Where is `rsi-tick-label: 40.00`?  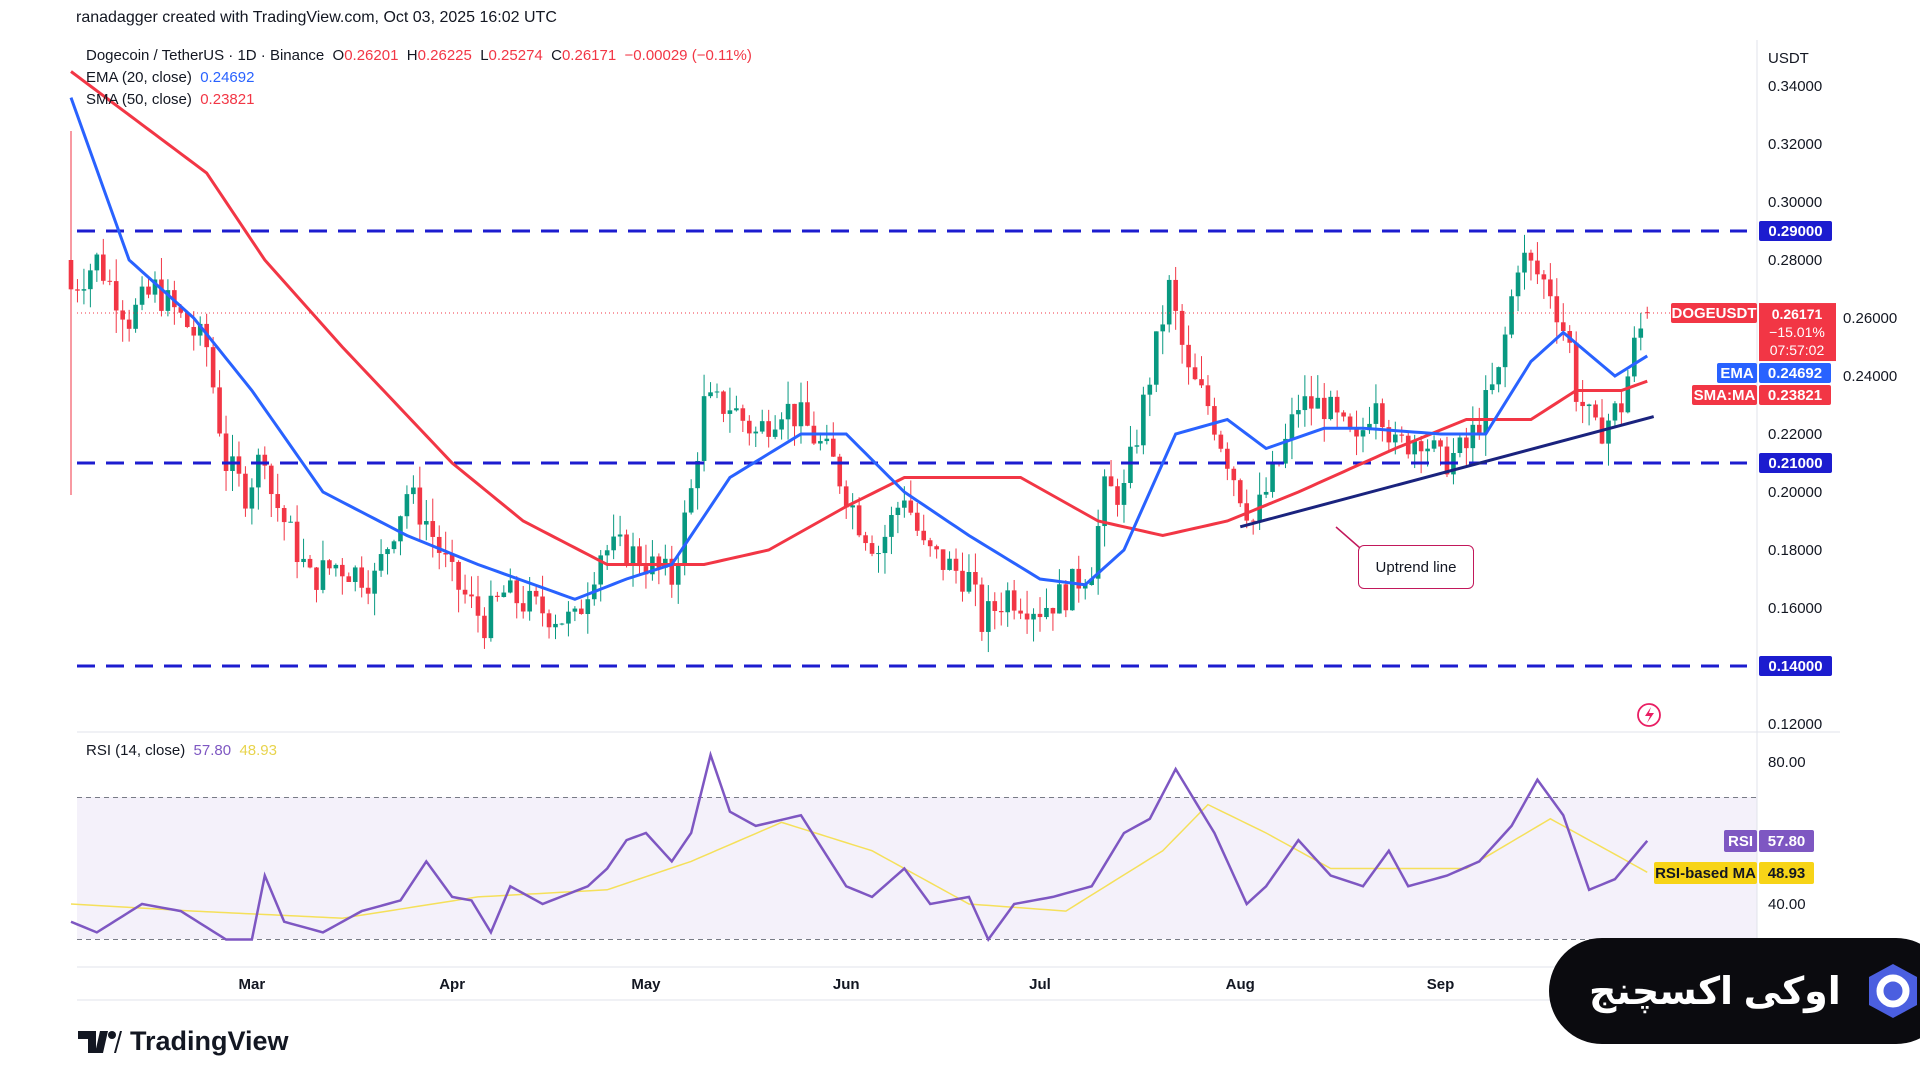
rsi-tick-label: 40.00 is located at coordinates (1787, 904).